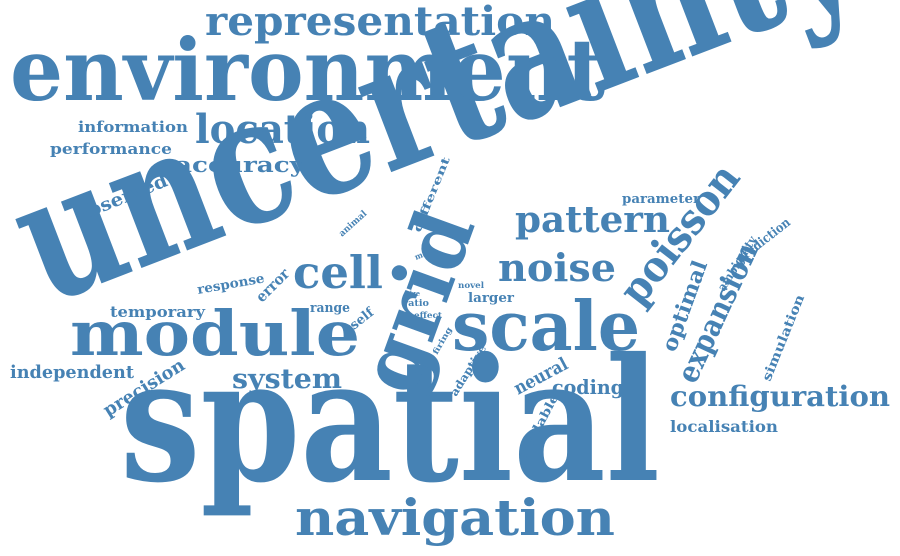 This screenshot has height=556, width=900. What do you see at coordinates (491, 298) in the screenshot?
I see `word-larger: larger` at bounding box center [491, 298].